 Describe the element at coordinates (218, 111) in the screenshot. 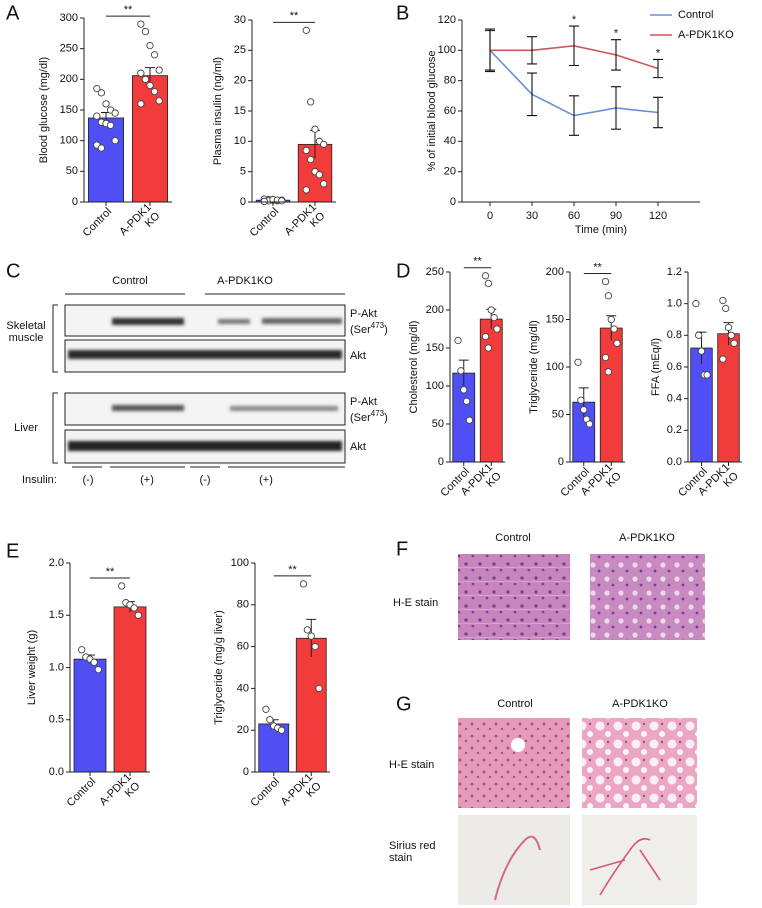

I see `y-axis-label: Plasma insulin (ng/ml)` at that location.